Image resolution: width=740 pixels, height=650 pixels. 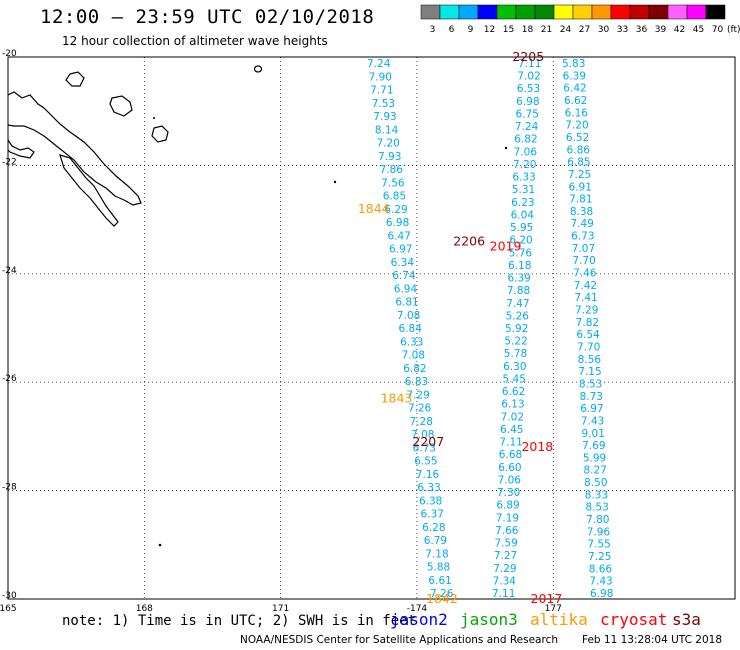 I want to click on wave-height-value: 7.34, so click(x=505, y=581).